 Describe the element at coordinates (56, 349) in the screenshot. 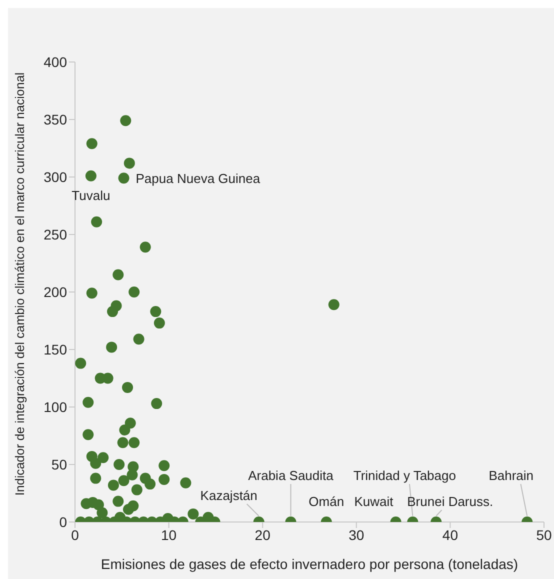

I see `y-tick-label: 150` at that location.